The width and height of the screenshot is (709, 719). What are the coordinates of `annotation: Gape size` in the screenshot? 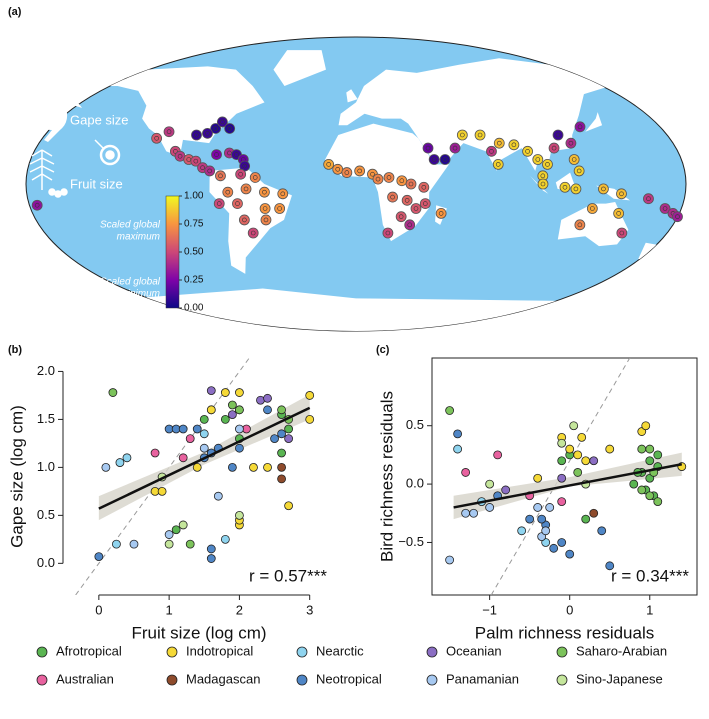 It's located at (99, 119).